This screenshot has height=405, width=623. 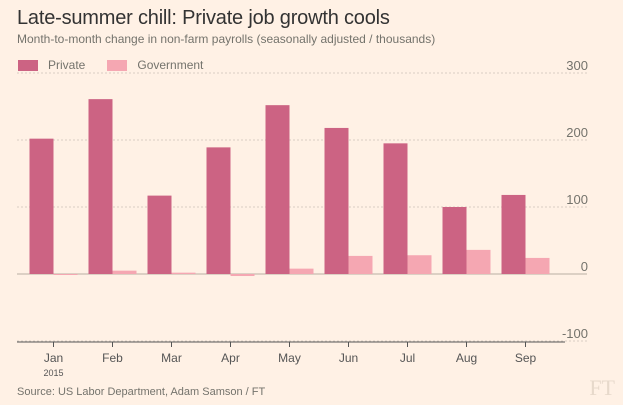 What do you see at coordinates (407, 358) in the screenshot?
I see `x-tick-label: Jul` at bounding box center [407, 358].